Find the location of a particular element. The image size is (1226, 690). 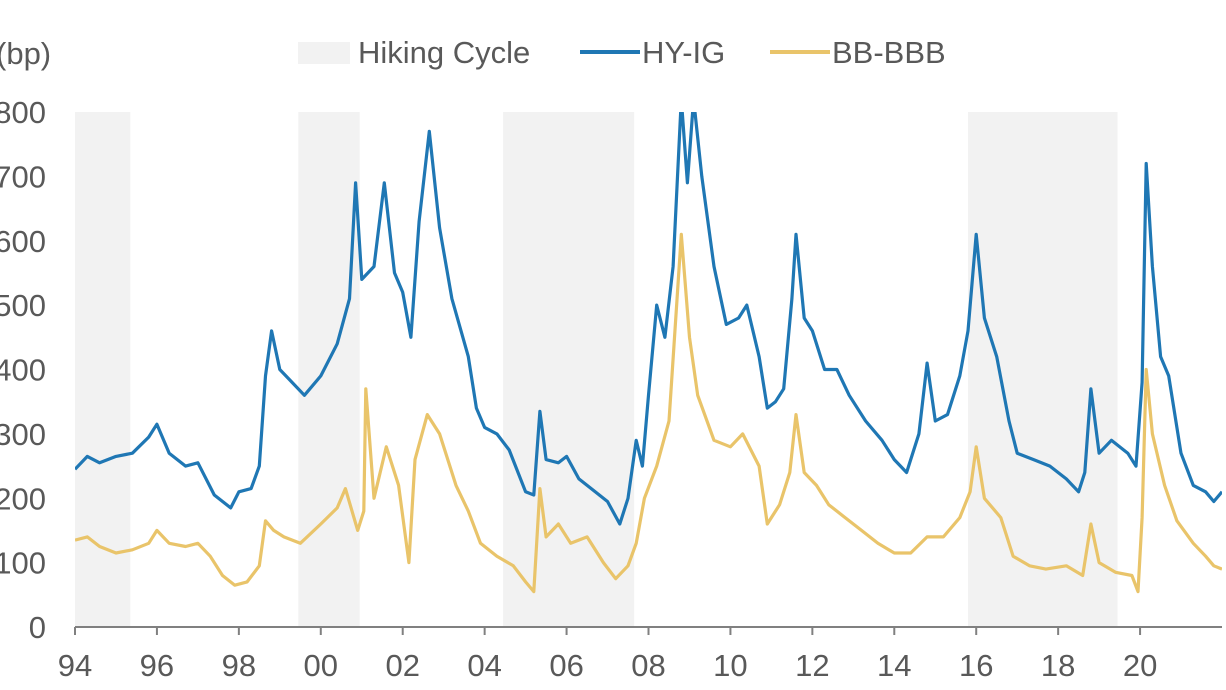

y-tick-label-0: 0 is located at coordinates (37, 627).